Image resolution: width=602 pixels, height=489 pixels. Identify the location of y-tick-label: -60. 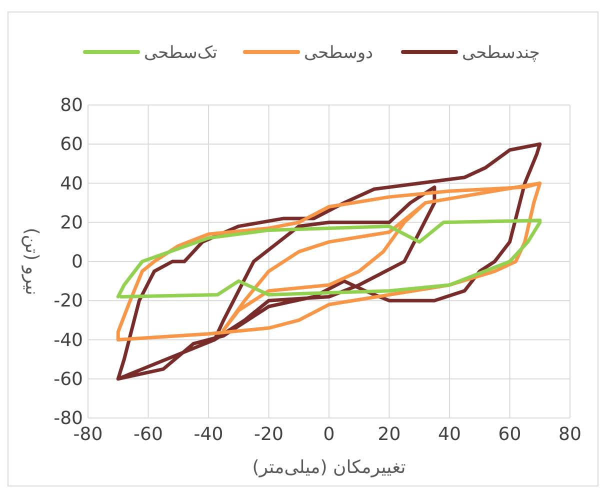
(68, 379).